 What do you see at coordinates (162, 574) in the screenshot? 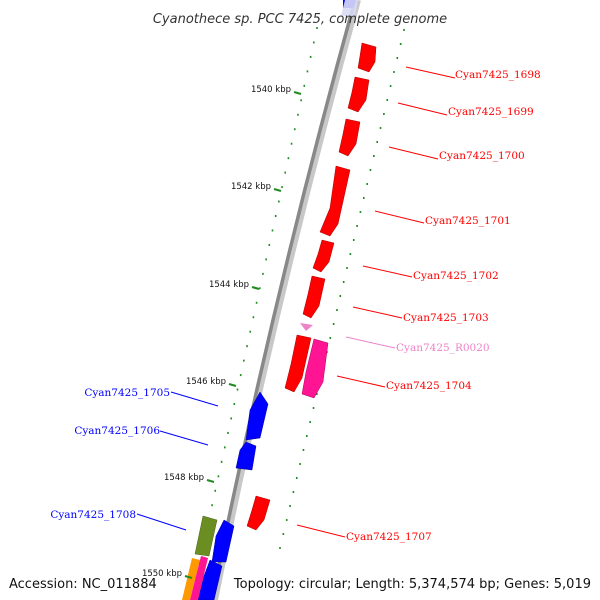
I see `scale-label: 1550 kbp` at bounding box center [162, 574].